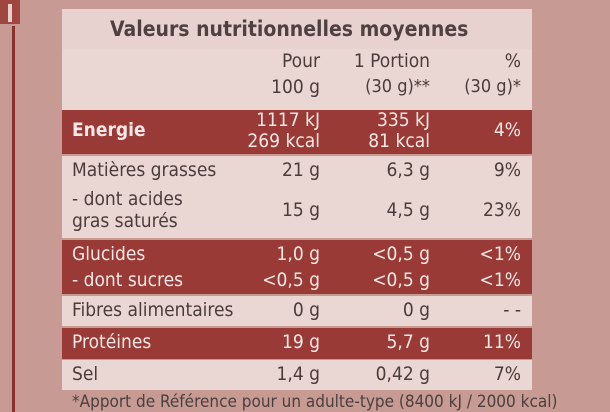 This screenshot has width=610, height=412. I want to click on row-sel: Sel 1,4 g 0,42 g 7%, so click(297, 375).